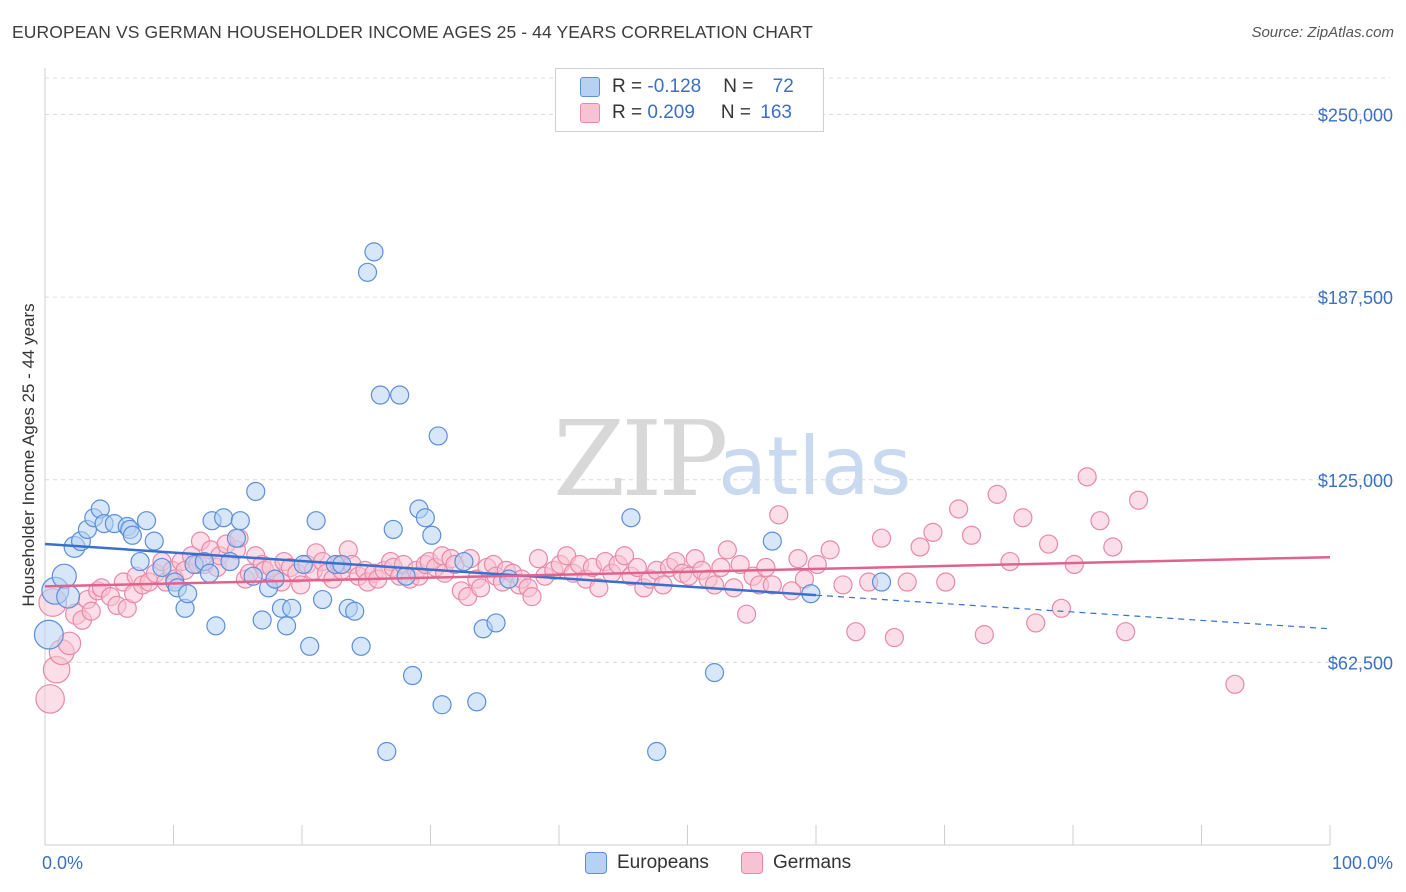 This screenshot has width=1406, height=892. I want to click on legend-row-europeans: R = -0.128 N = 72, so click(687, 88).